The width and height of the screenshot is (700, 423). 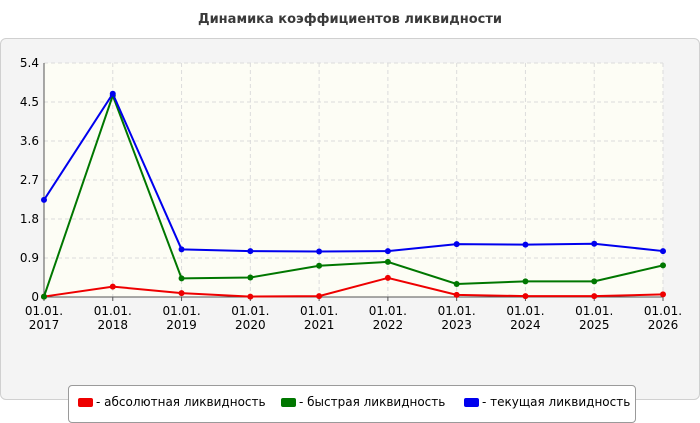 What do you see at coordinates (113, 325) in the screenshot?
I see `x-tick-label: 2018` at bounding box center [113, 325].